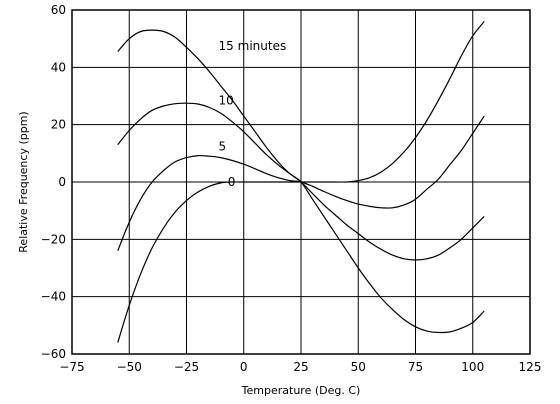  I want to click on series-label: 0, so click(232, 182).